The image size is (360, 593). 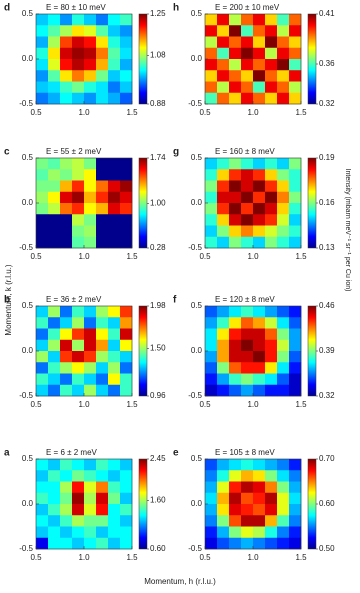 I want to click on colorbar-tick-label: 0.32, so click(x=327, y=103).